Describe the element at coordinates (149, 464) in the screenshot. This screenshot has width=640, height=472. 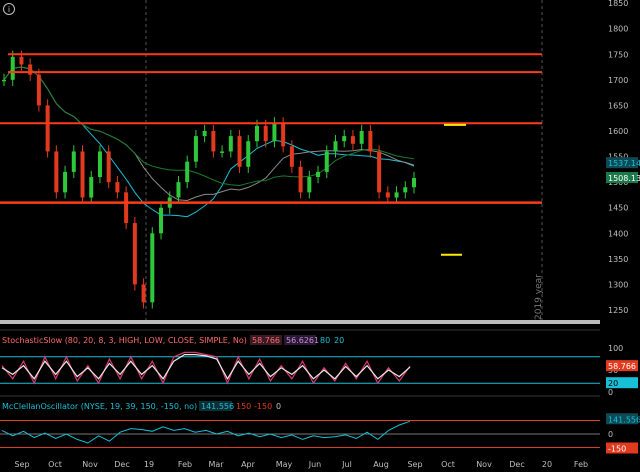
I see `time-tick-label: 19` at that location.